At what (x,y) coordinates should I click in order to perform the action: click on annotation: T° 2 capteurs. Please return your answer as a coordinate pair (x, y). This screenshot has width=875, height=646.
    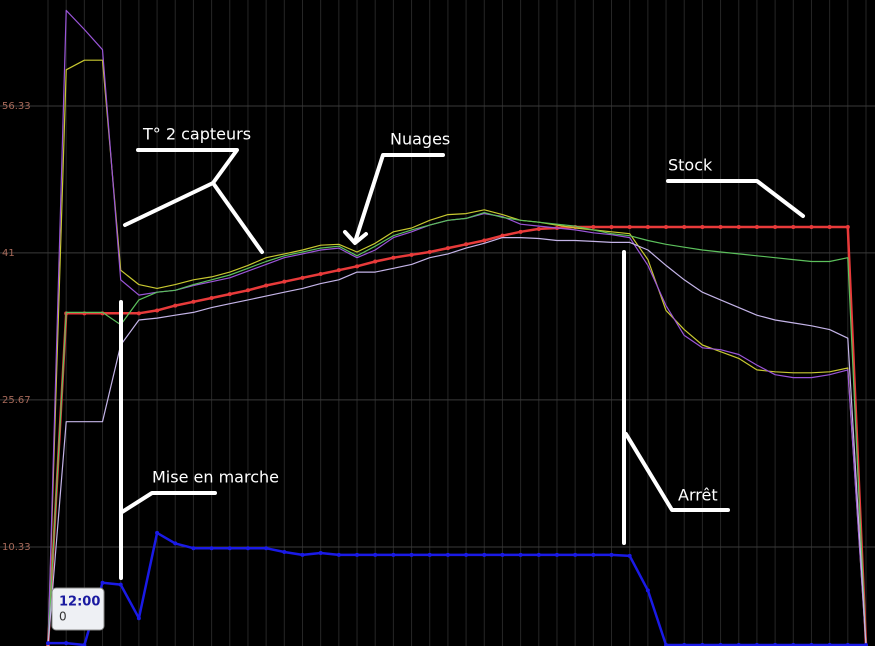
    Looking at the image, I should click on (196, 134).